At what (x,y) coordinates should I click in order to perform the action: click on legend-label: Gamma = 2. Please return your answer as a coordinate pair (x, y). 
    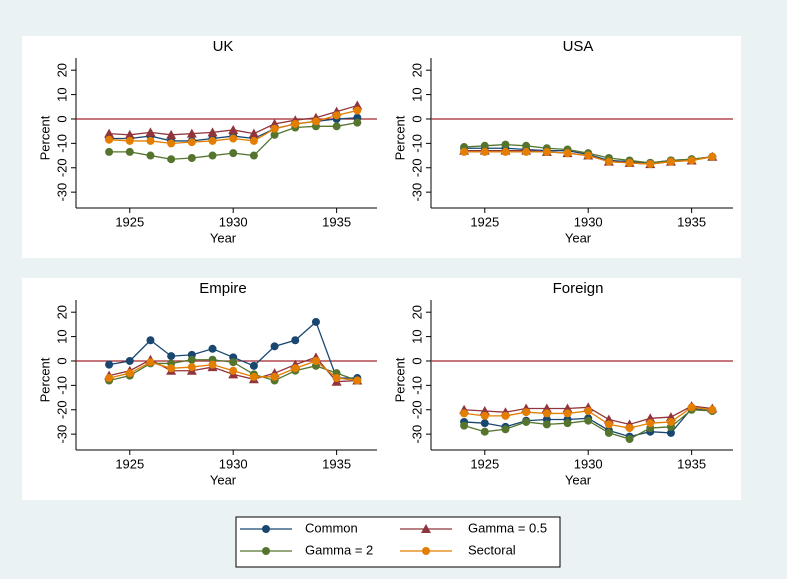
    Looking at the image, I should click on (339, 549).